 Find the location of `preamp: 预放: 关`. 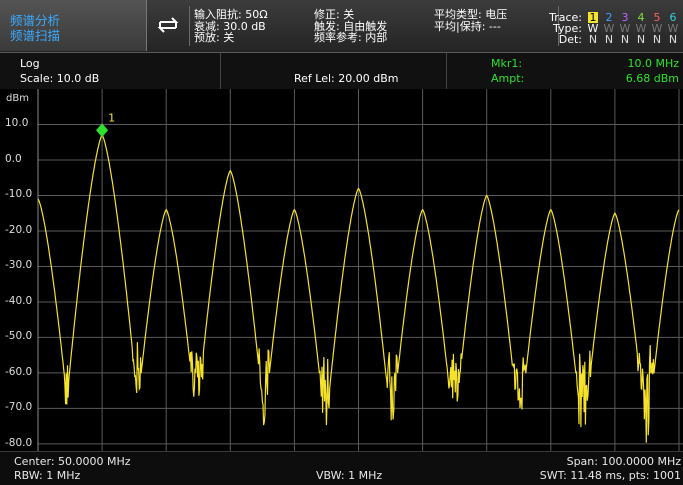

preamp: 预放: 关 is located at coordinates (214, 37).